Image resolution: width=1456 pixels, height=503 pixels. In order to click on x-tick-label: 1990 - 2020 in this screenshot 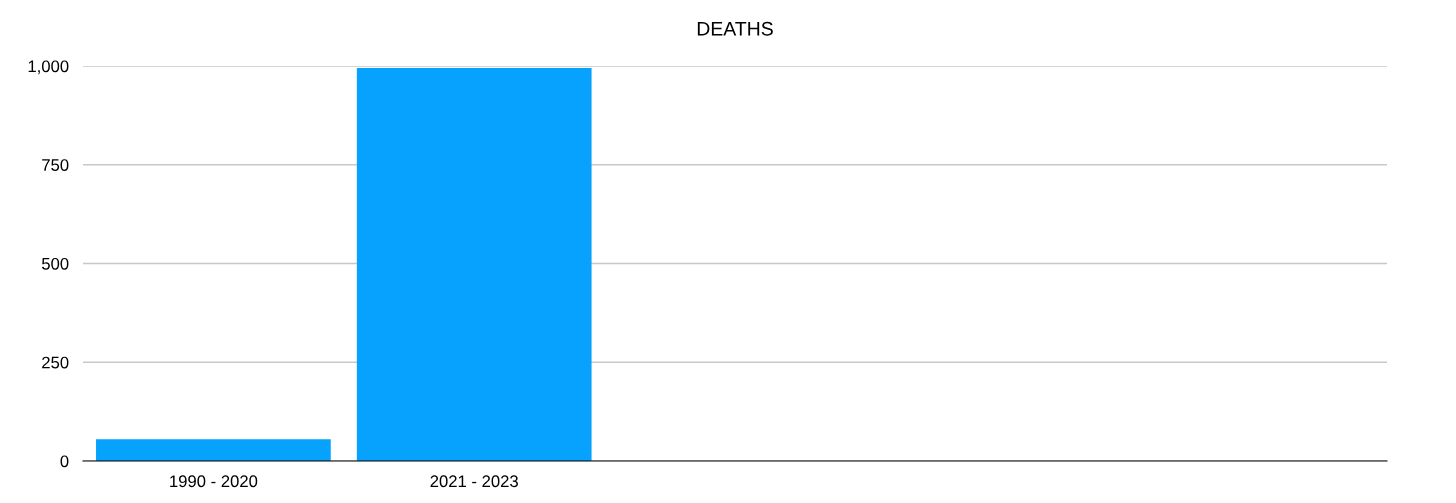, I will do `click(214, 481)`.